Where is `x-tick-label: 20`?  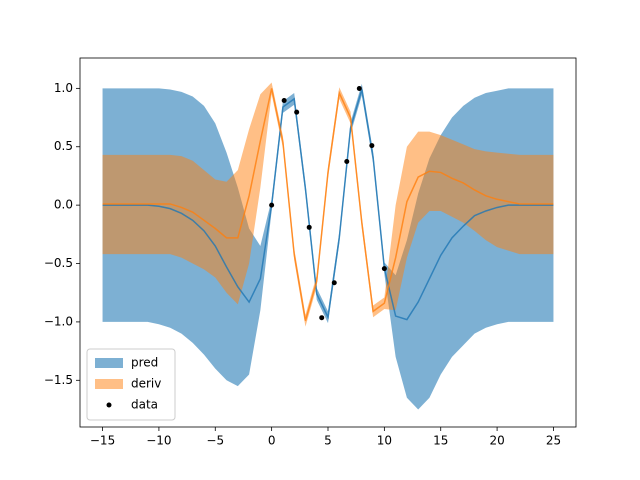 x-tick-label: 20 is located at coordinates (496, 441).